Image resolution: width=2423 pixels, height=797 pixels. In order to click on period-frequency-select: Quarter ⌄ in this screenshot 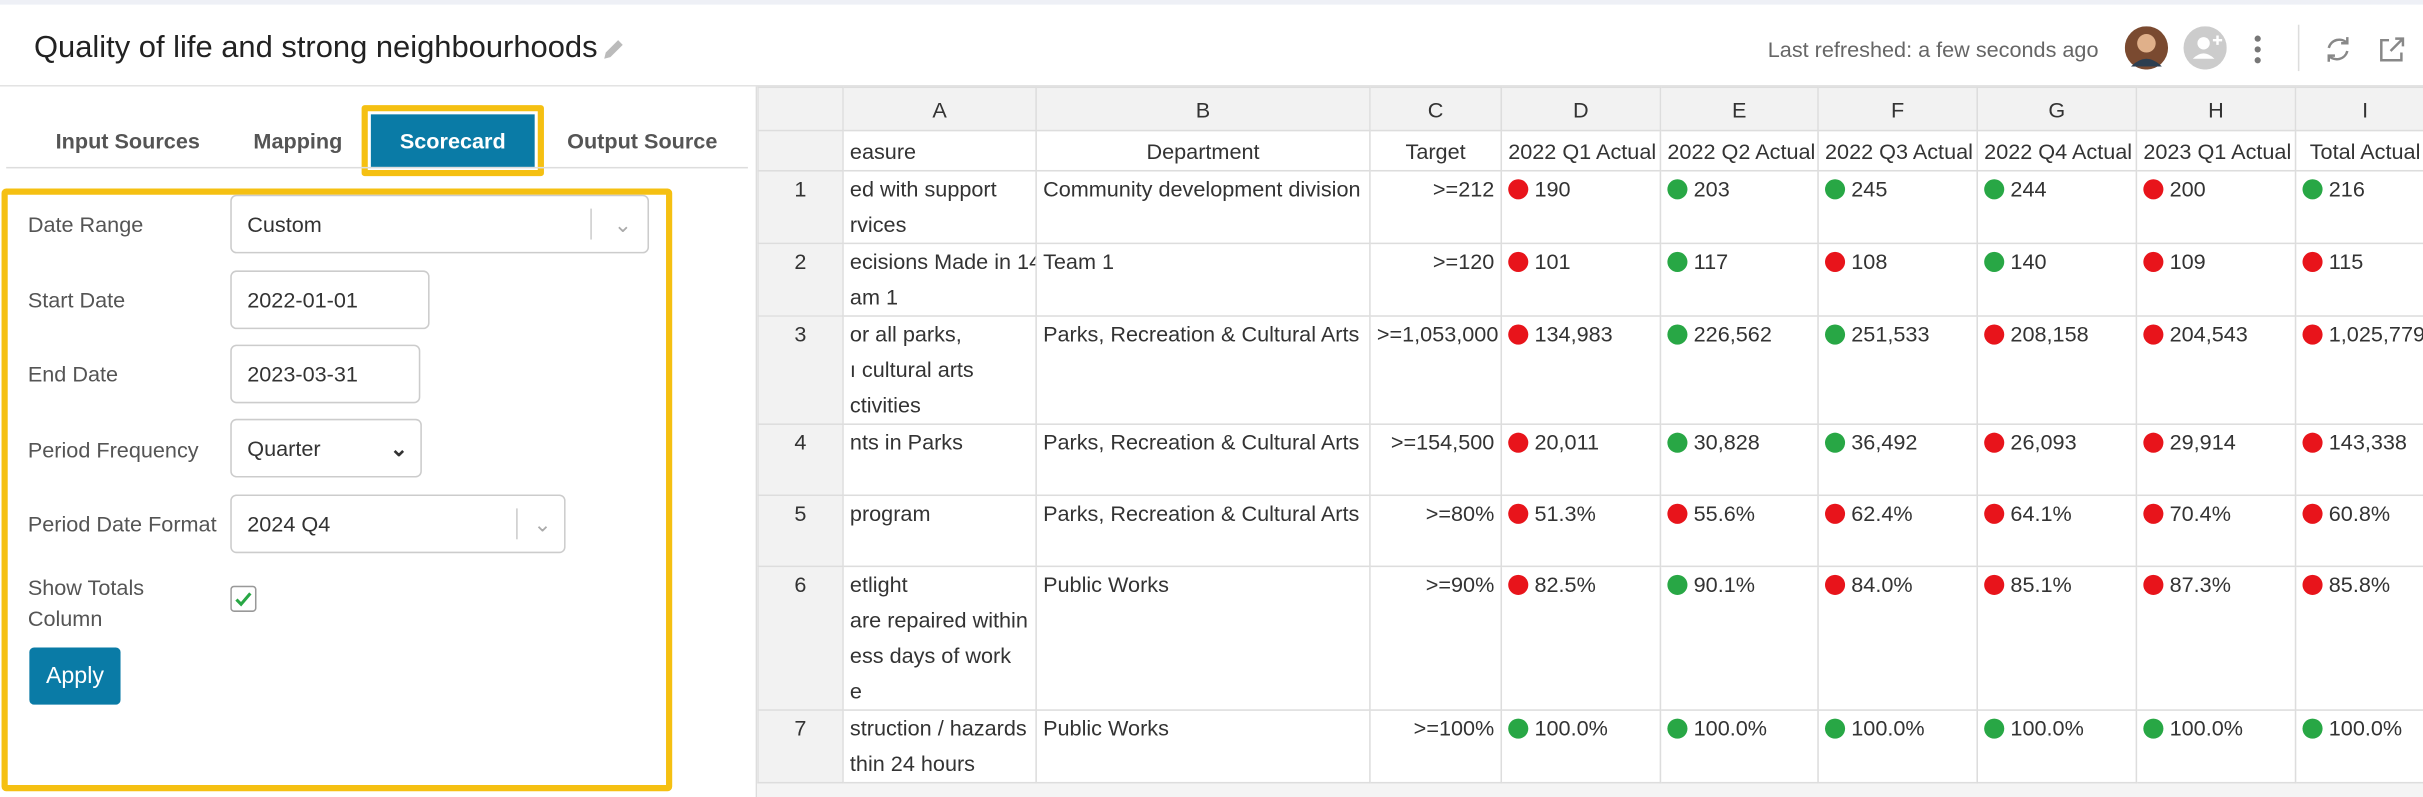, I will do `click(326, 448)`.